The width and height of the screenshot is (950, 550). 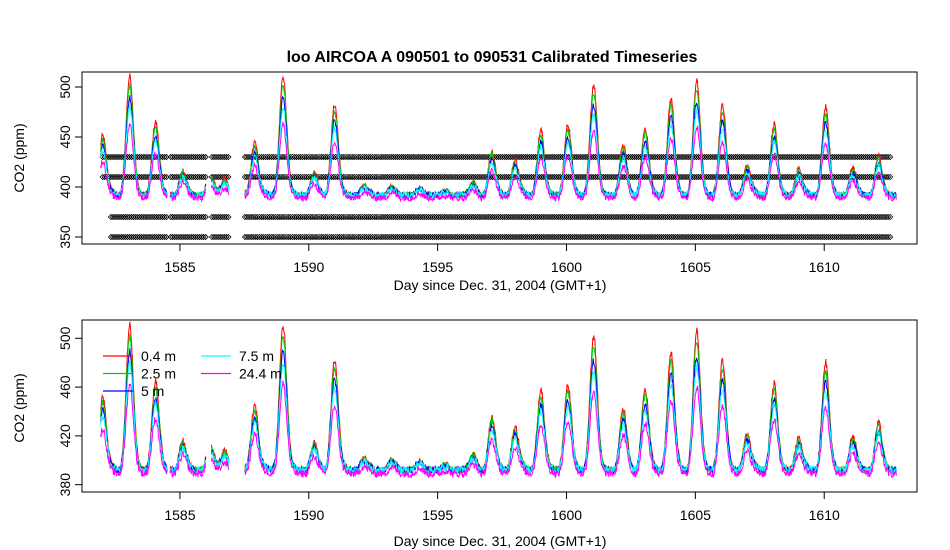 I want to click on legend-label: 7.5 m, so click(x=256, y=356).